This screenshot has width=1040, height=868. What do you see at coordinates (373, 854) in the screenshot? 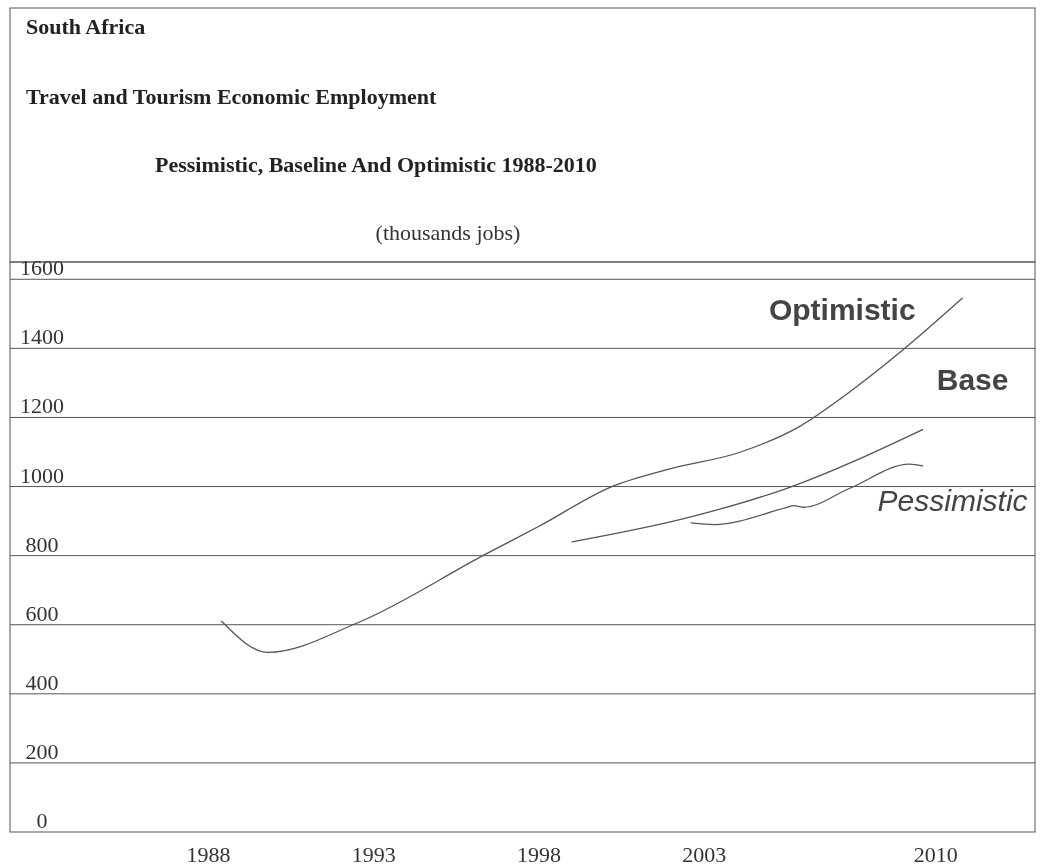
I see `x-tick-label: 1993` at bounding box center [373, 854].